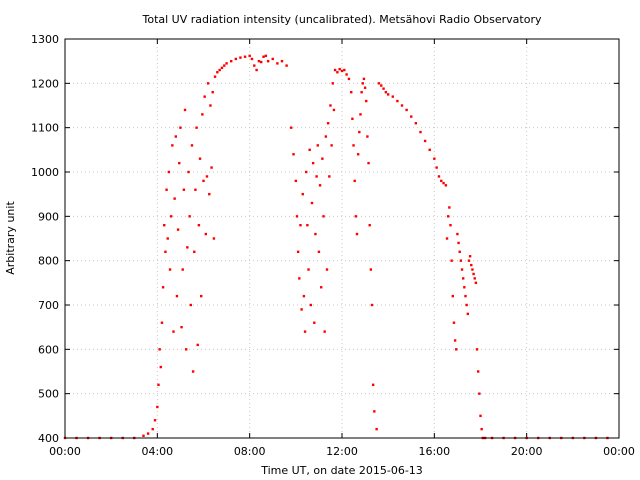  Describe the element at coordinates (10, 238) in the screenshot. I see `y-axis-label: Arbitrary unit` at that location.